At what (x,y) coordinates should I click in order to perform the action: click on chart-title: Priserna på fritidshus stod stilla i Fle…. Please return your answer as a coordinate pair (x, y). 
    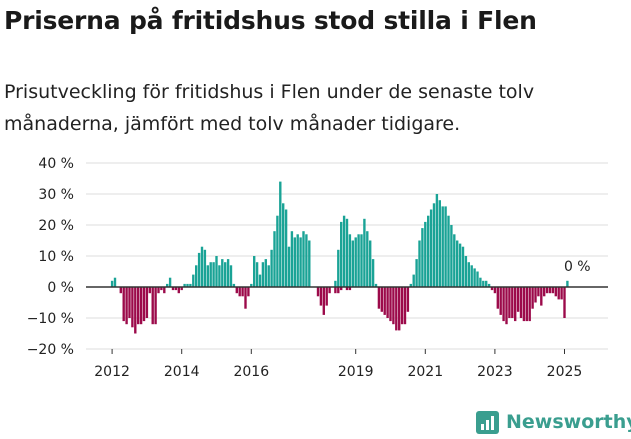
    Looking at the image, I should click on (270, 20).